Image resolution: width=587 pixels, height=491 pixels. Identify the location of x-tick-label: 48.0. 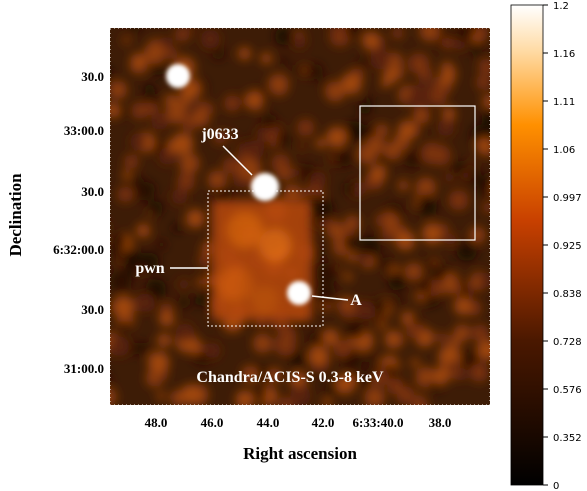
(156, 422).